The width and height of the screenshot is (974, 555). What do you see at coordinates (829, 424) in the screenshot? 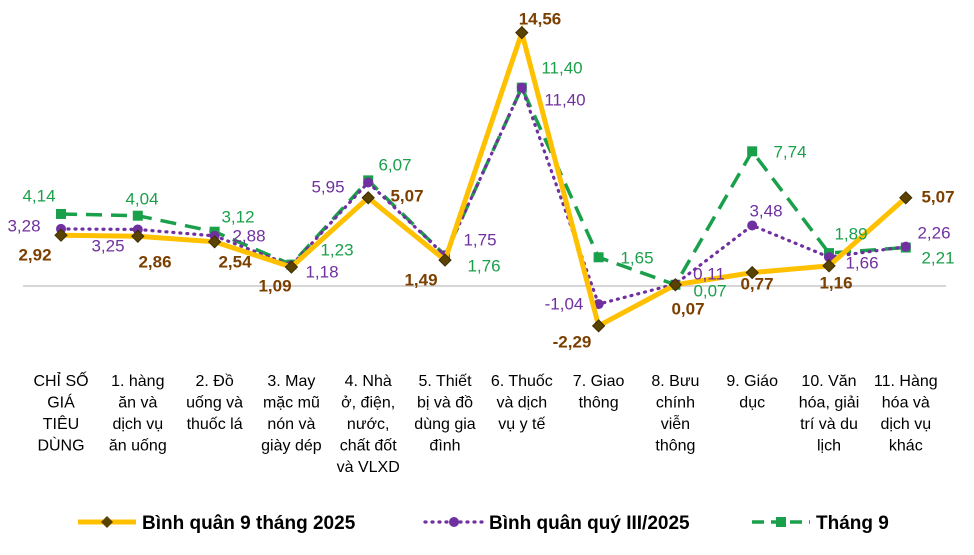
I see `x-tick-label-line: trí và du` at bounding box center [829, 424].